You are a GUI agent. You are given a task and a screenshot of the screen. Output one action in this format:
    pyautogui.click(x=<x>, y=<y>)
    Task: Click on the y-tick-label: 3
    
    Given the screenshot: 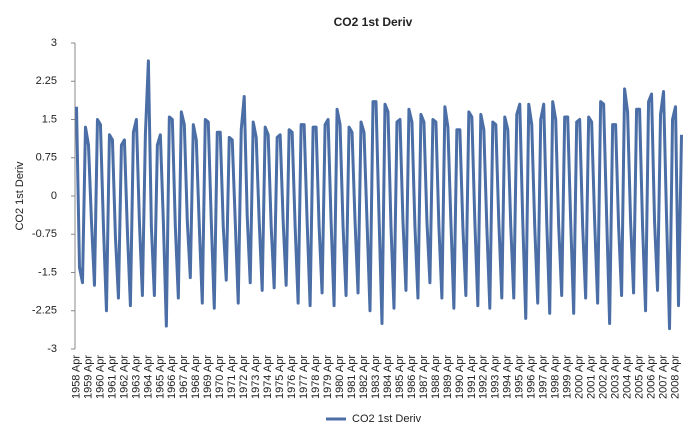 What is the action you would take?
    pyautogui.click(x=54, y=43)
    